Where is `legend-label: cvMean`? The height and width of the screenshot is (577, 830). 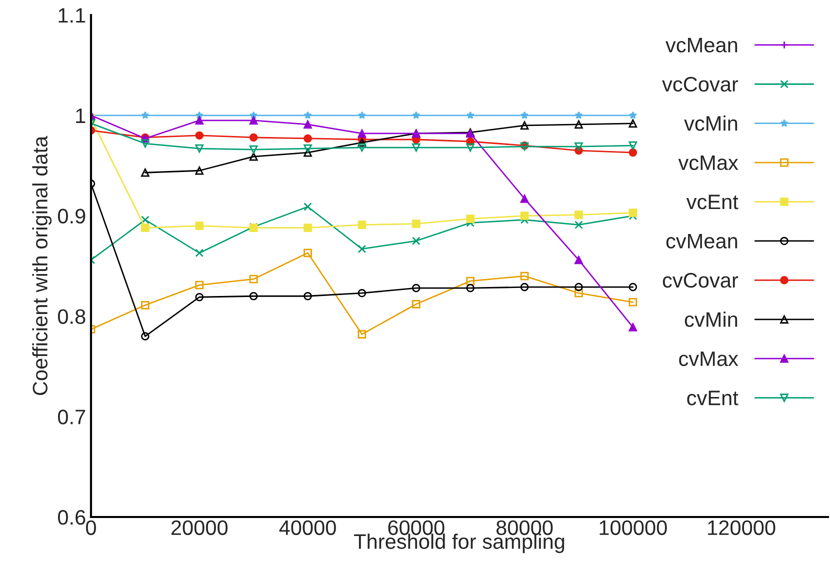 legend-label: cvMean is located at coordinates (702, 241).